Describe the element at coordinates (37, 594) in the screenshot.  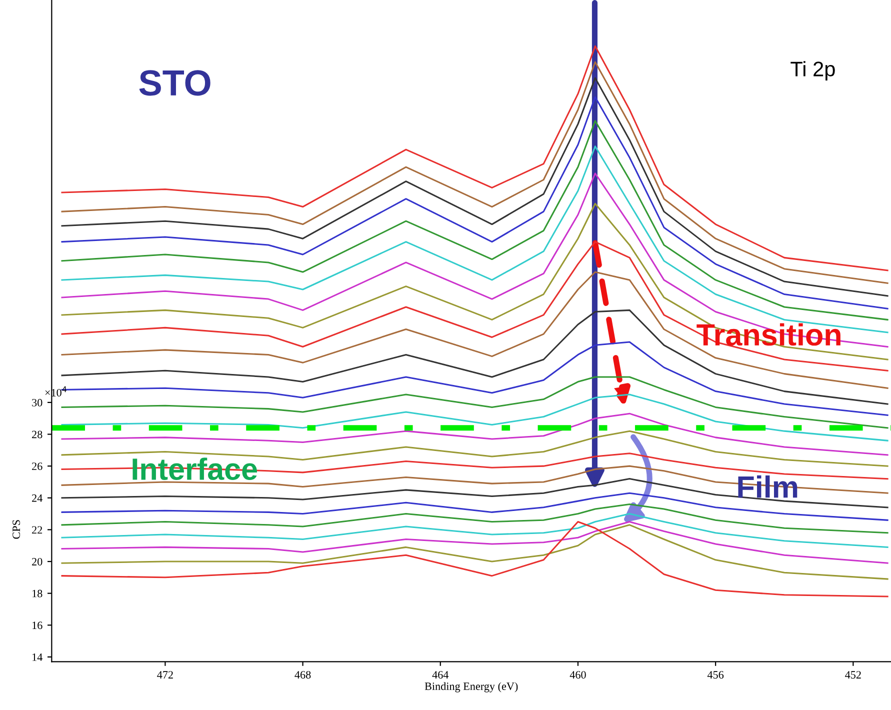
I see `y-tick-label: 18` at that location.